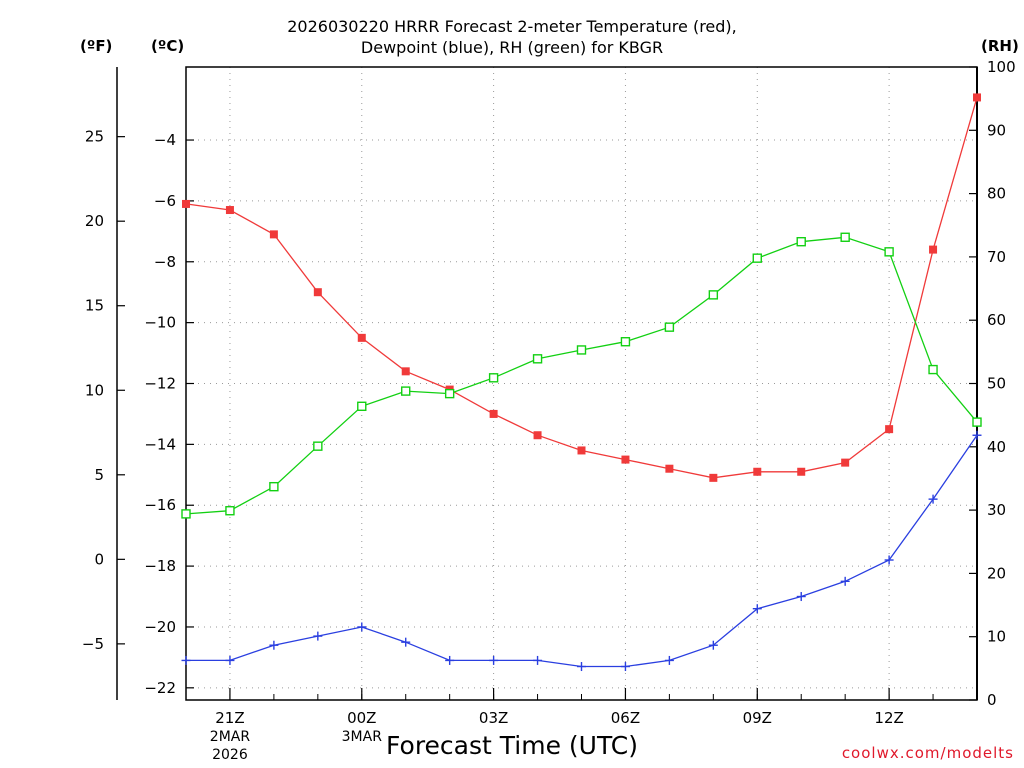 The height and width of the screenshot is (768, 1024). Describe the element at coordinates (160, 444) in the screenshot. I see `celsius-tick-label: −14` at that location.